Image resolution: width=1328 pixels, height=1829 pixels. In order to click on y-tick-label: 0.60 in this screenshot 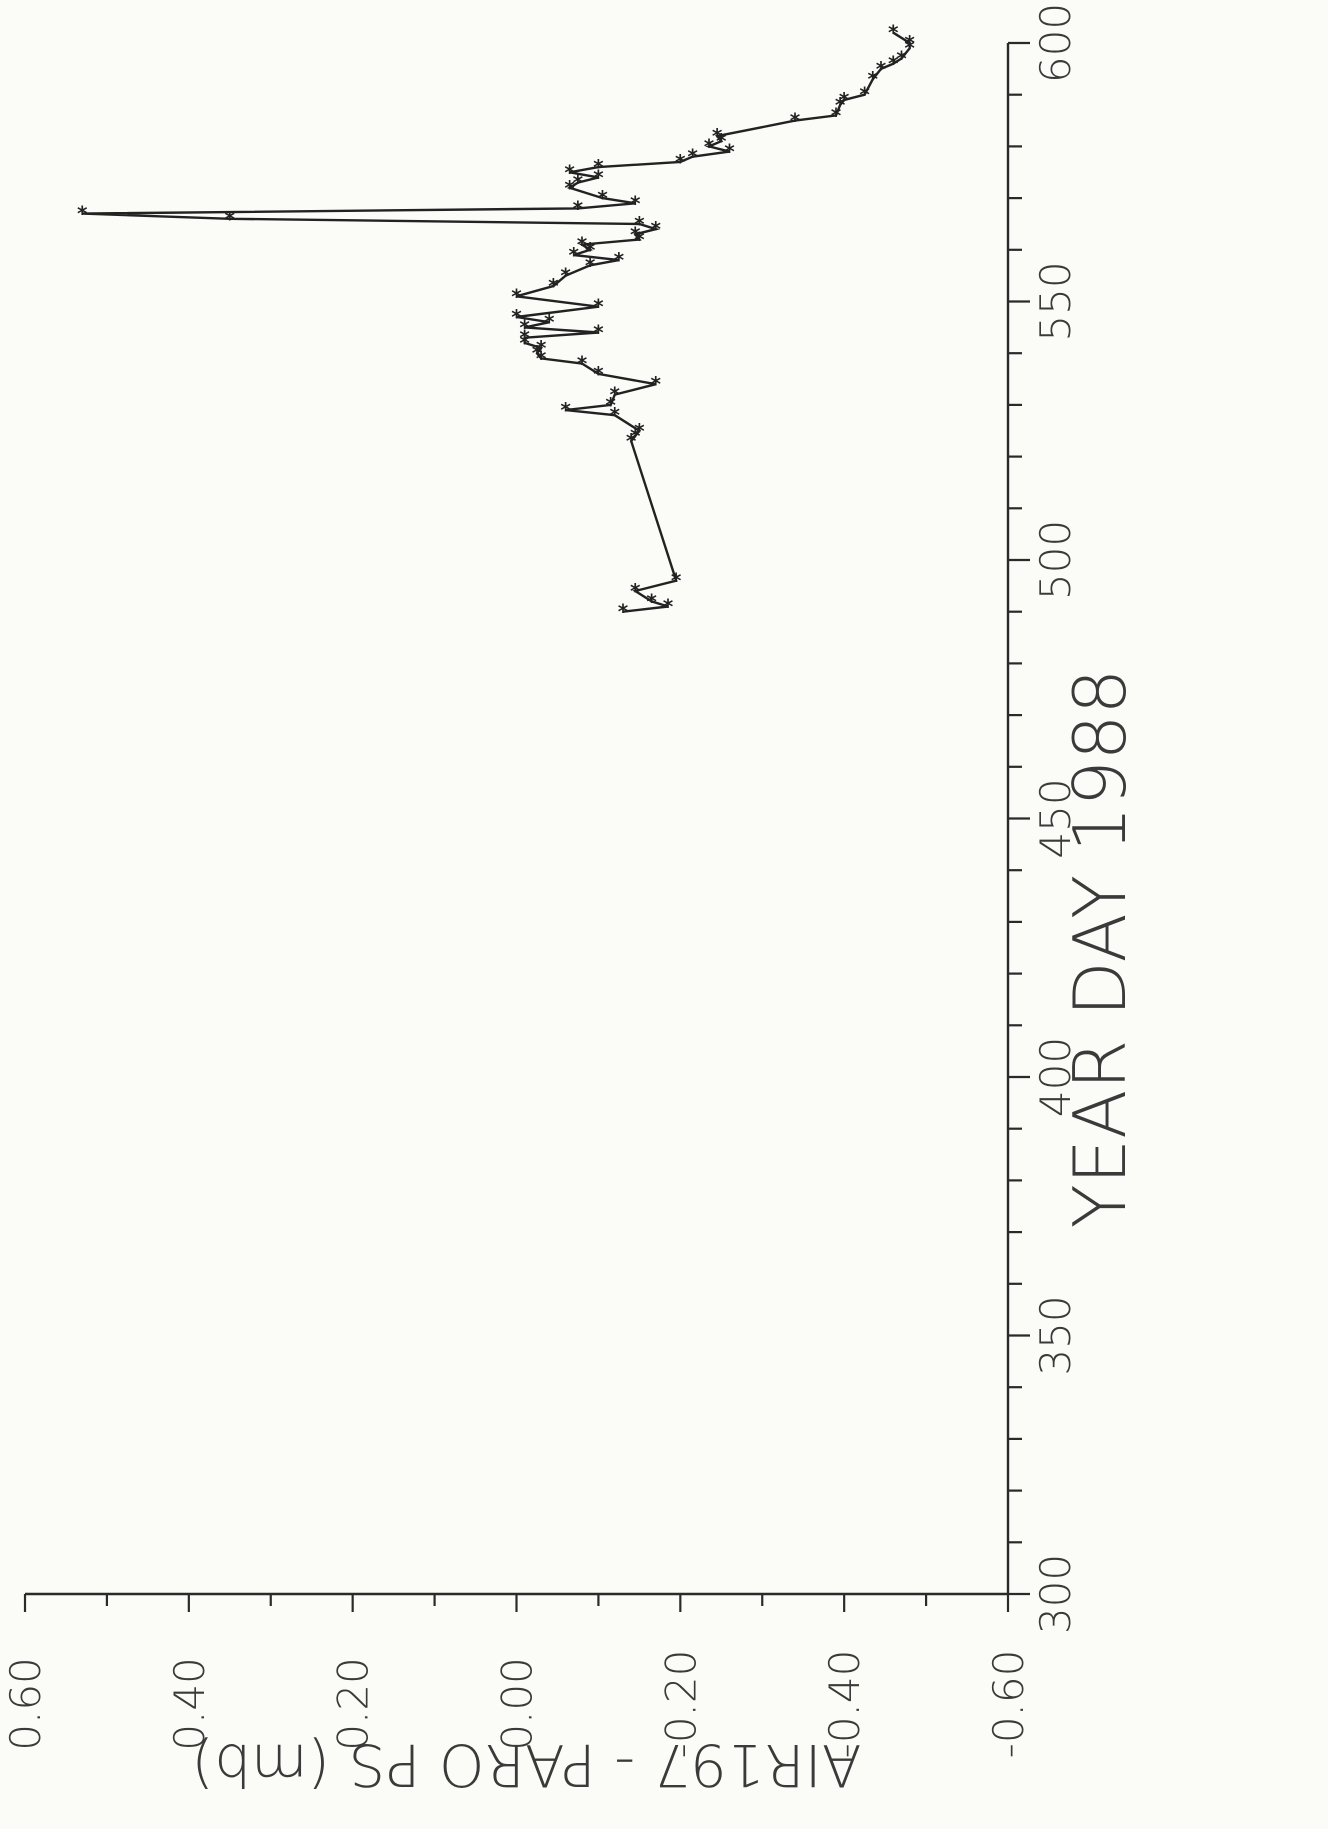, I will do `click(25, 1704)`.